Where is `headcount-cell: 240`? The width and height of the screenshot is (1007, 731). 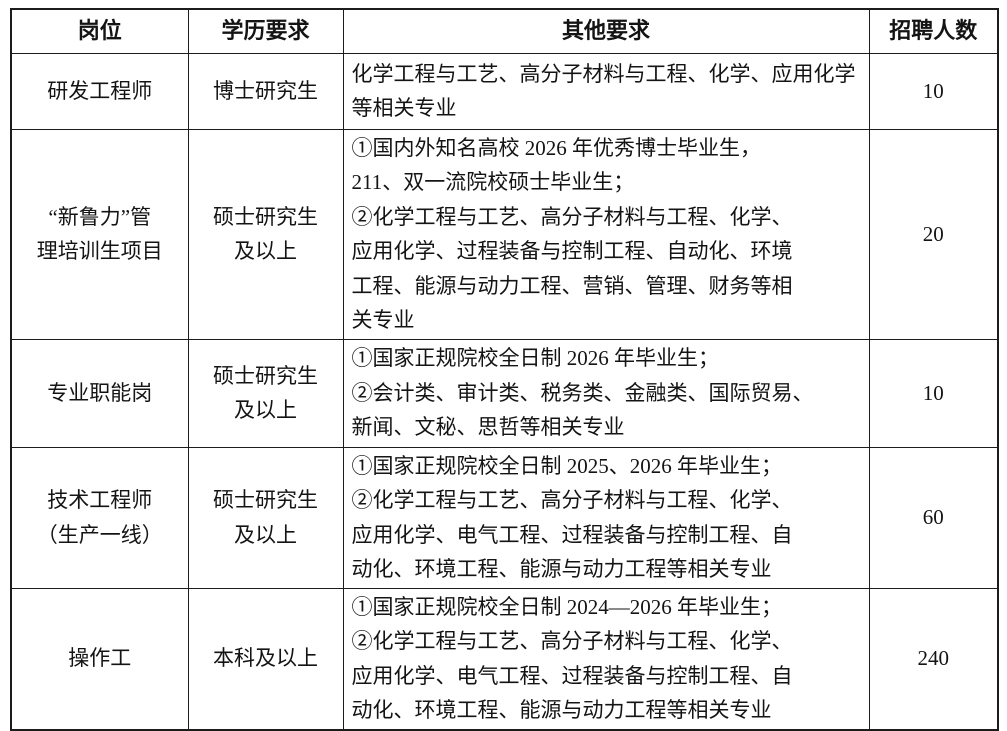
headcount-cell: 240 is located at coordinates (933, 658).